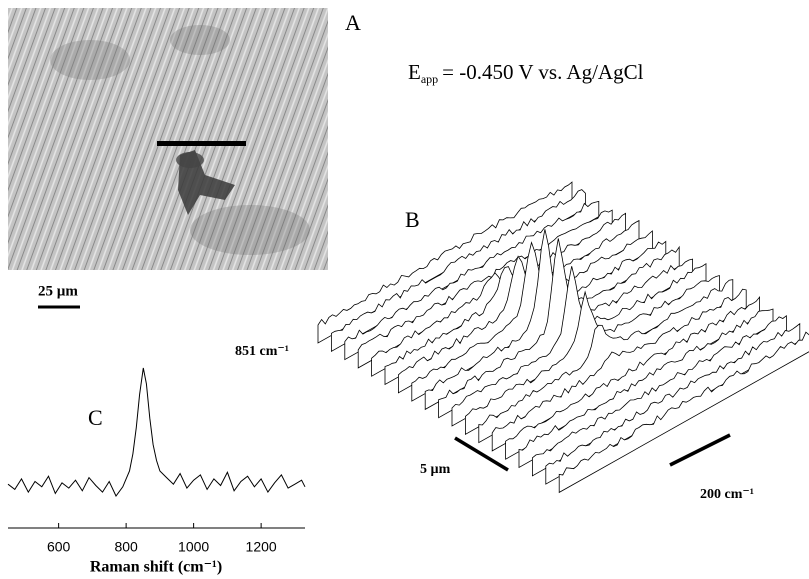 The image size is (809, 579). I want to click on panel-label: C, so click(95, 417).